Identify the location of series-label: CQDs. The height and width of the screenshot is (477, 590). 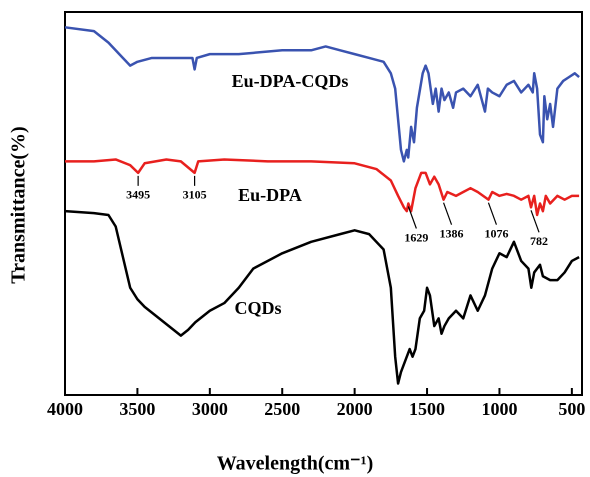
(257, 308).